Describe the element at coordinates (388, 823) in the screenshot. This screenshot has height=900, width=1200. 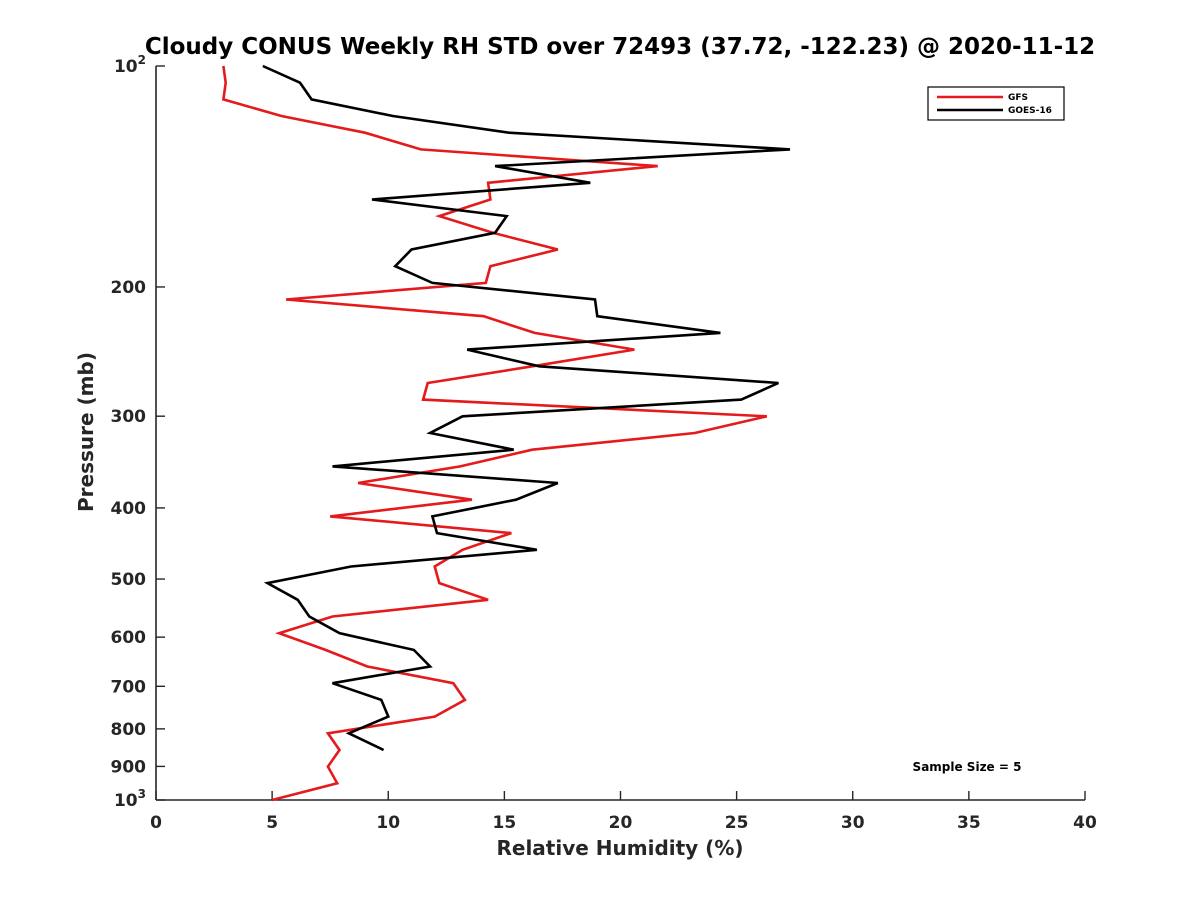
I see `x-tick-label-10: 10` at that location.